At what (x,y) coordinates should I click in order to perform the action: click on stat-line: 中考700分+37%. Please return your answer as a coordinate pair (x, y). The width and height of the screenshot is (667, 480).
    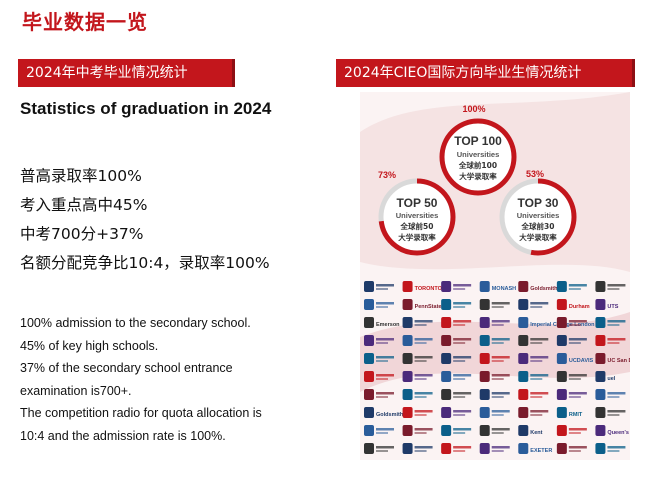
    Looking at the image, I should click on (82, 234).